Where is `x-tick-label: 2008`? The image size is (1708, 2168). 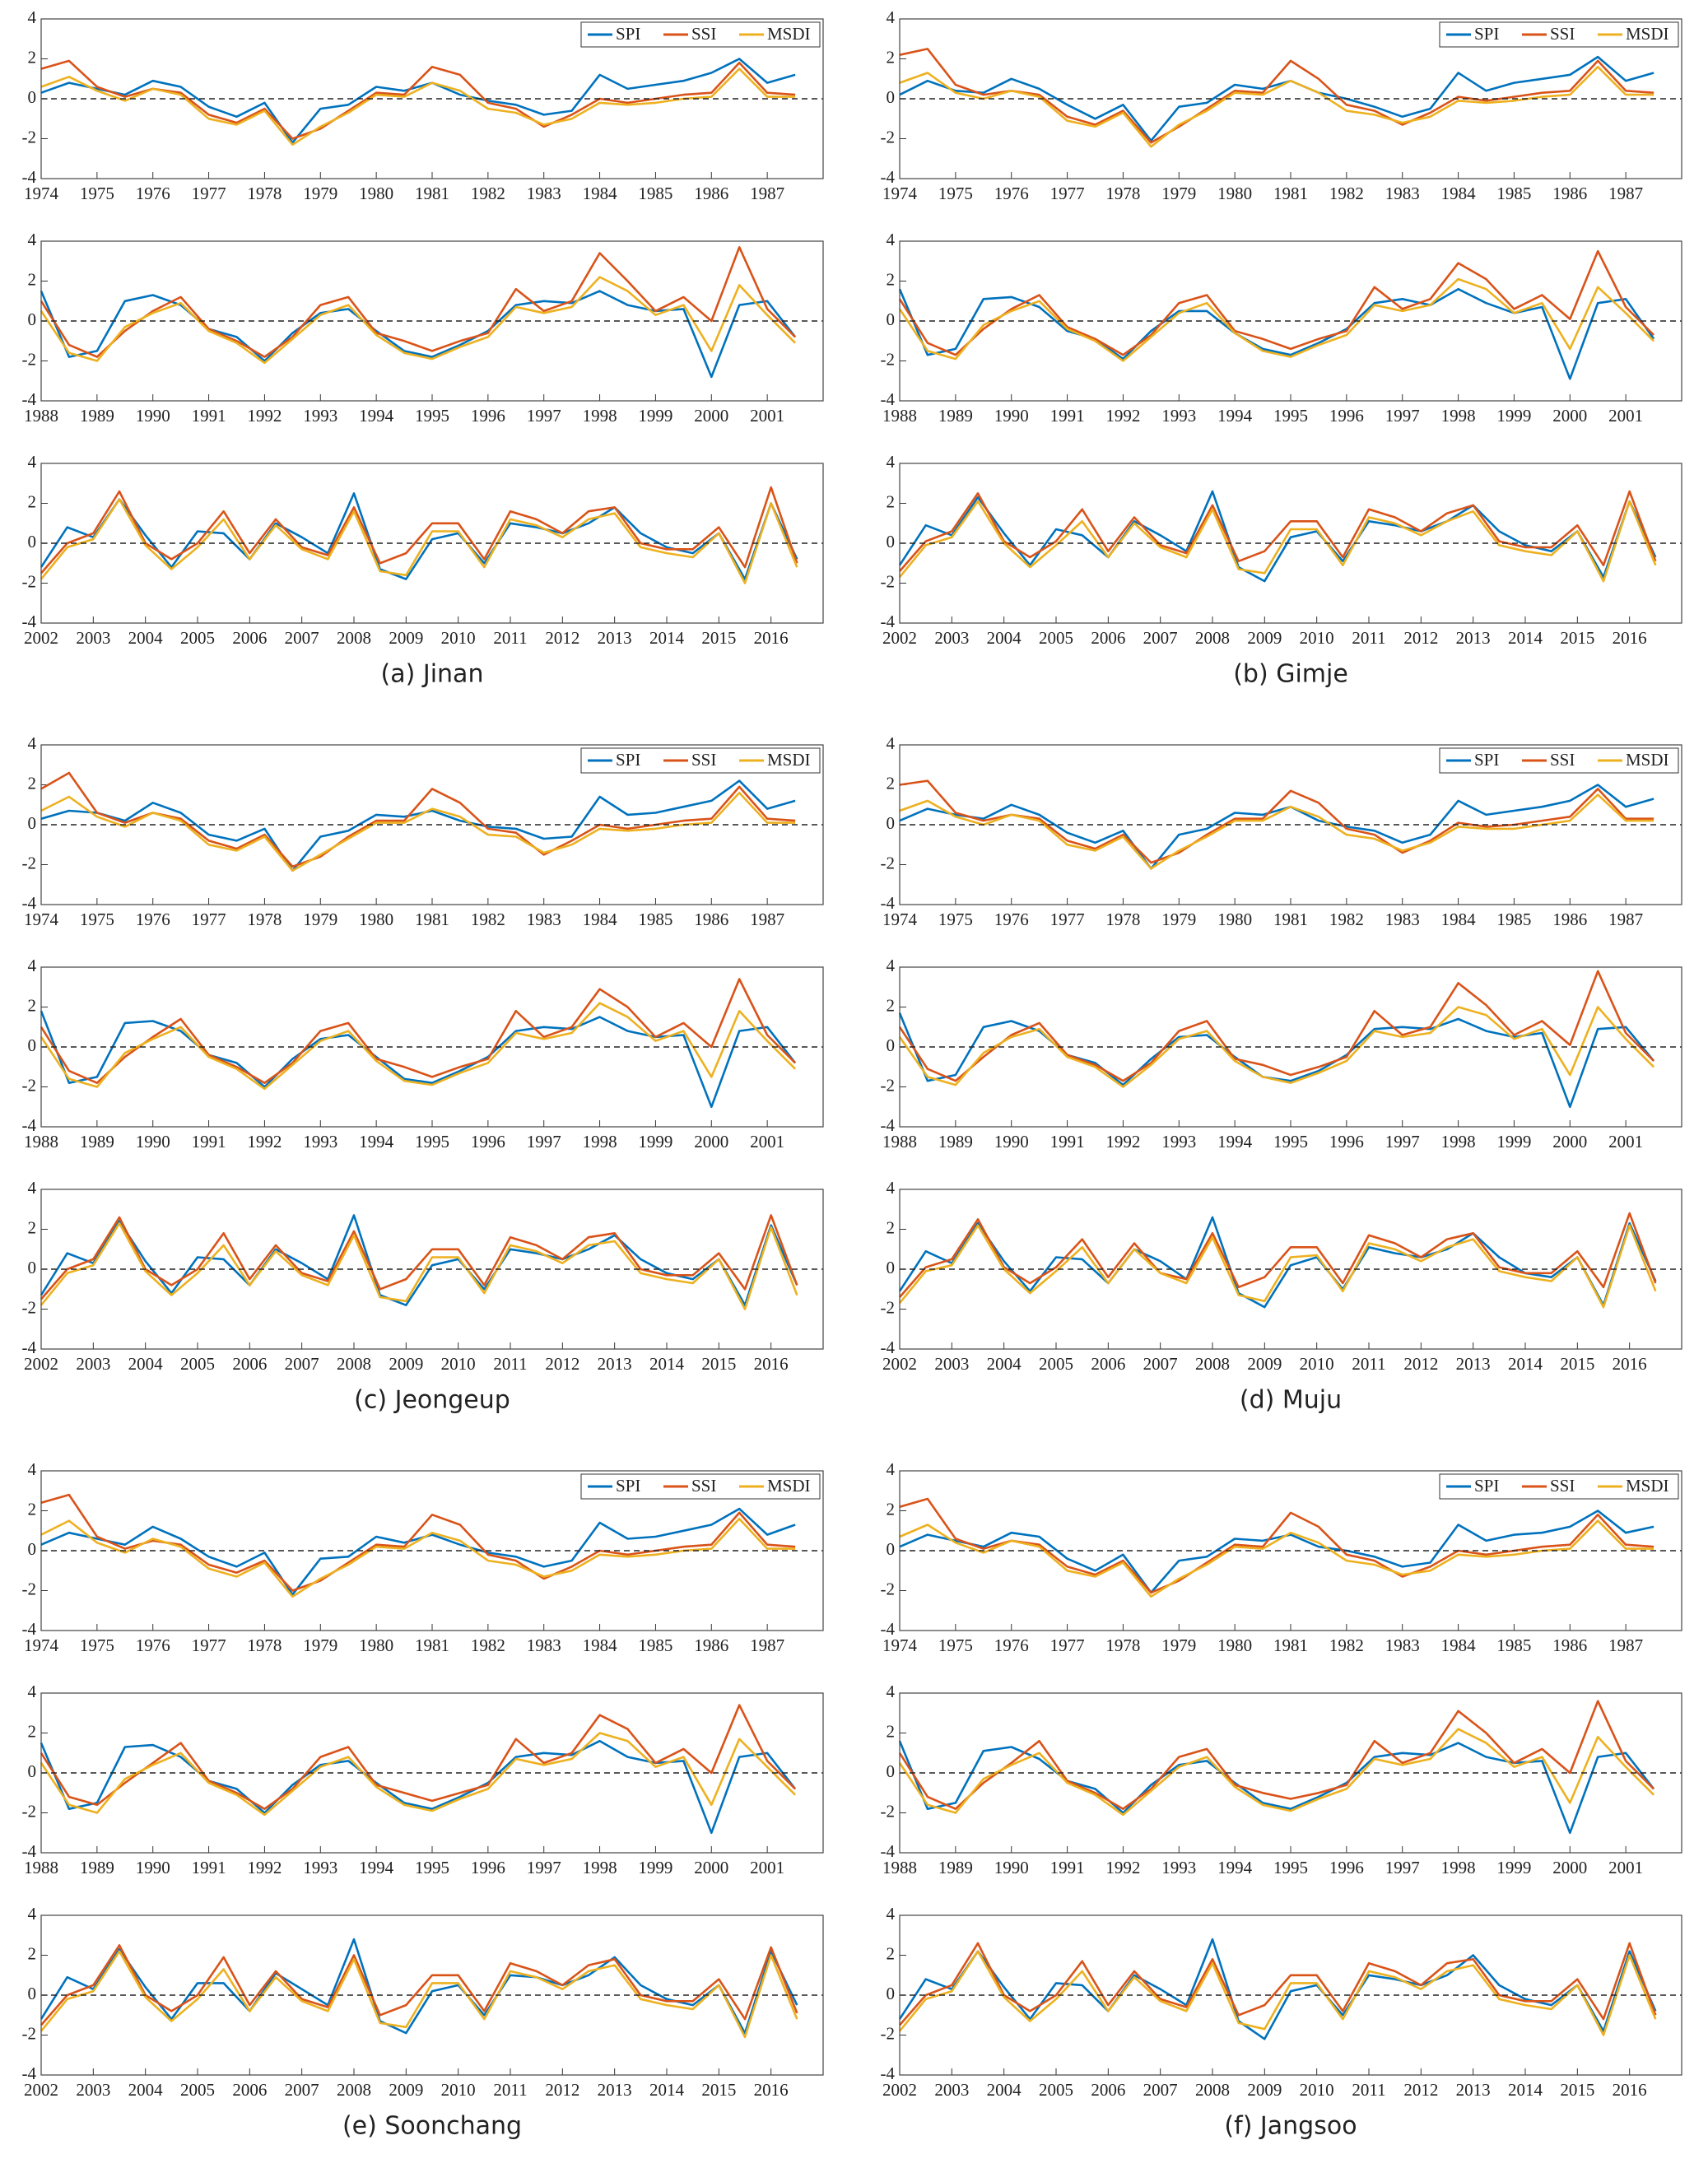 x-tick-label: 2008 is located at coordinates (354, 1364).